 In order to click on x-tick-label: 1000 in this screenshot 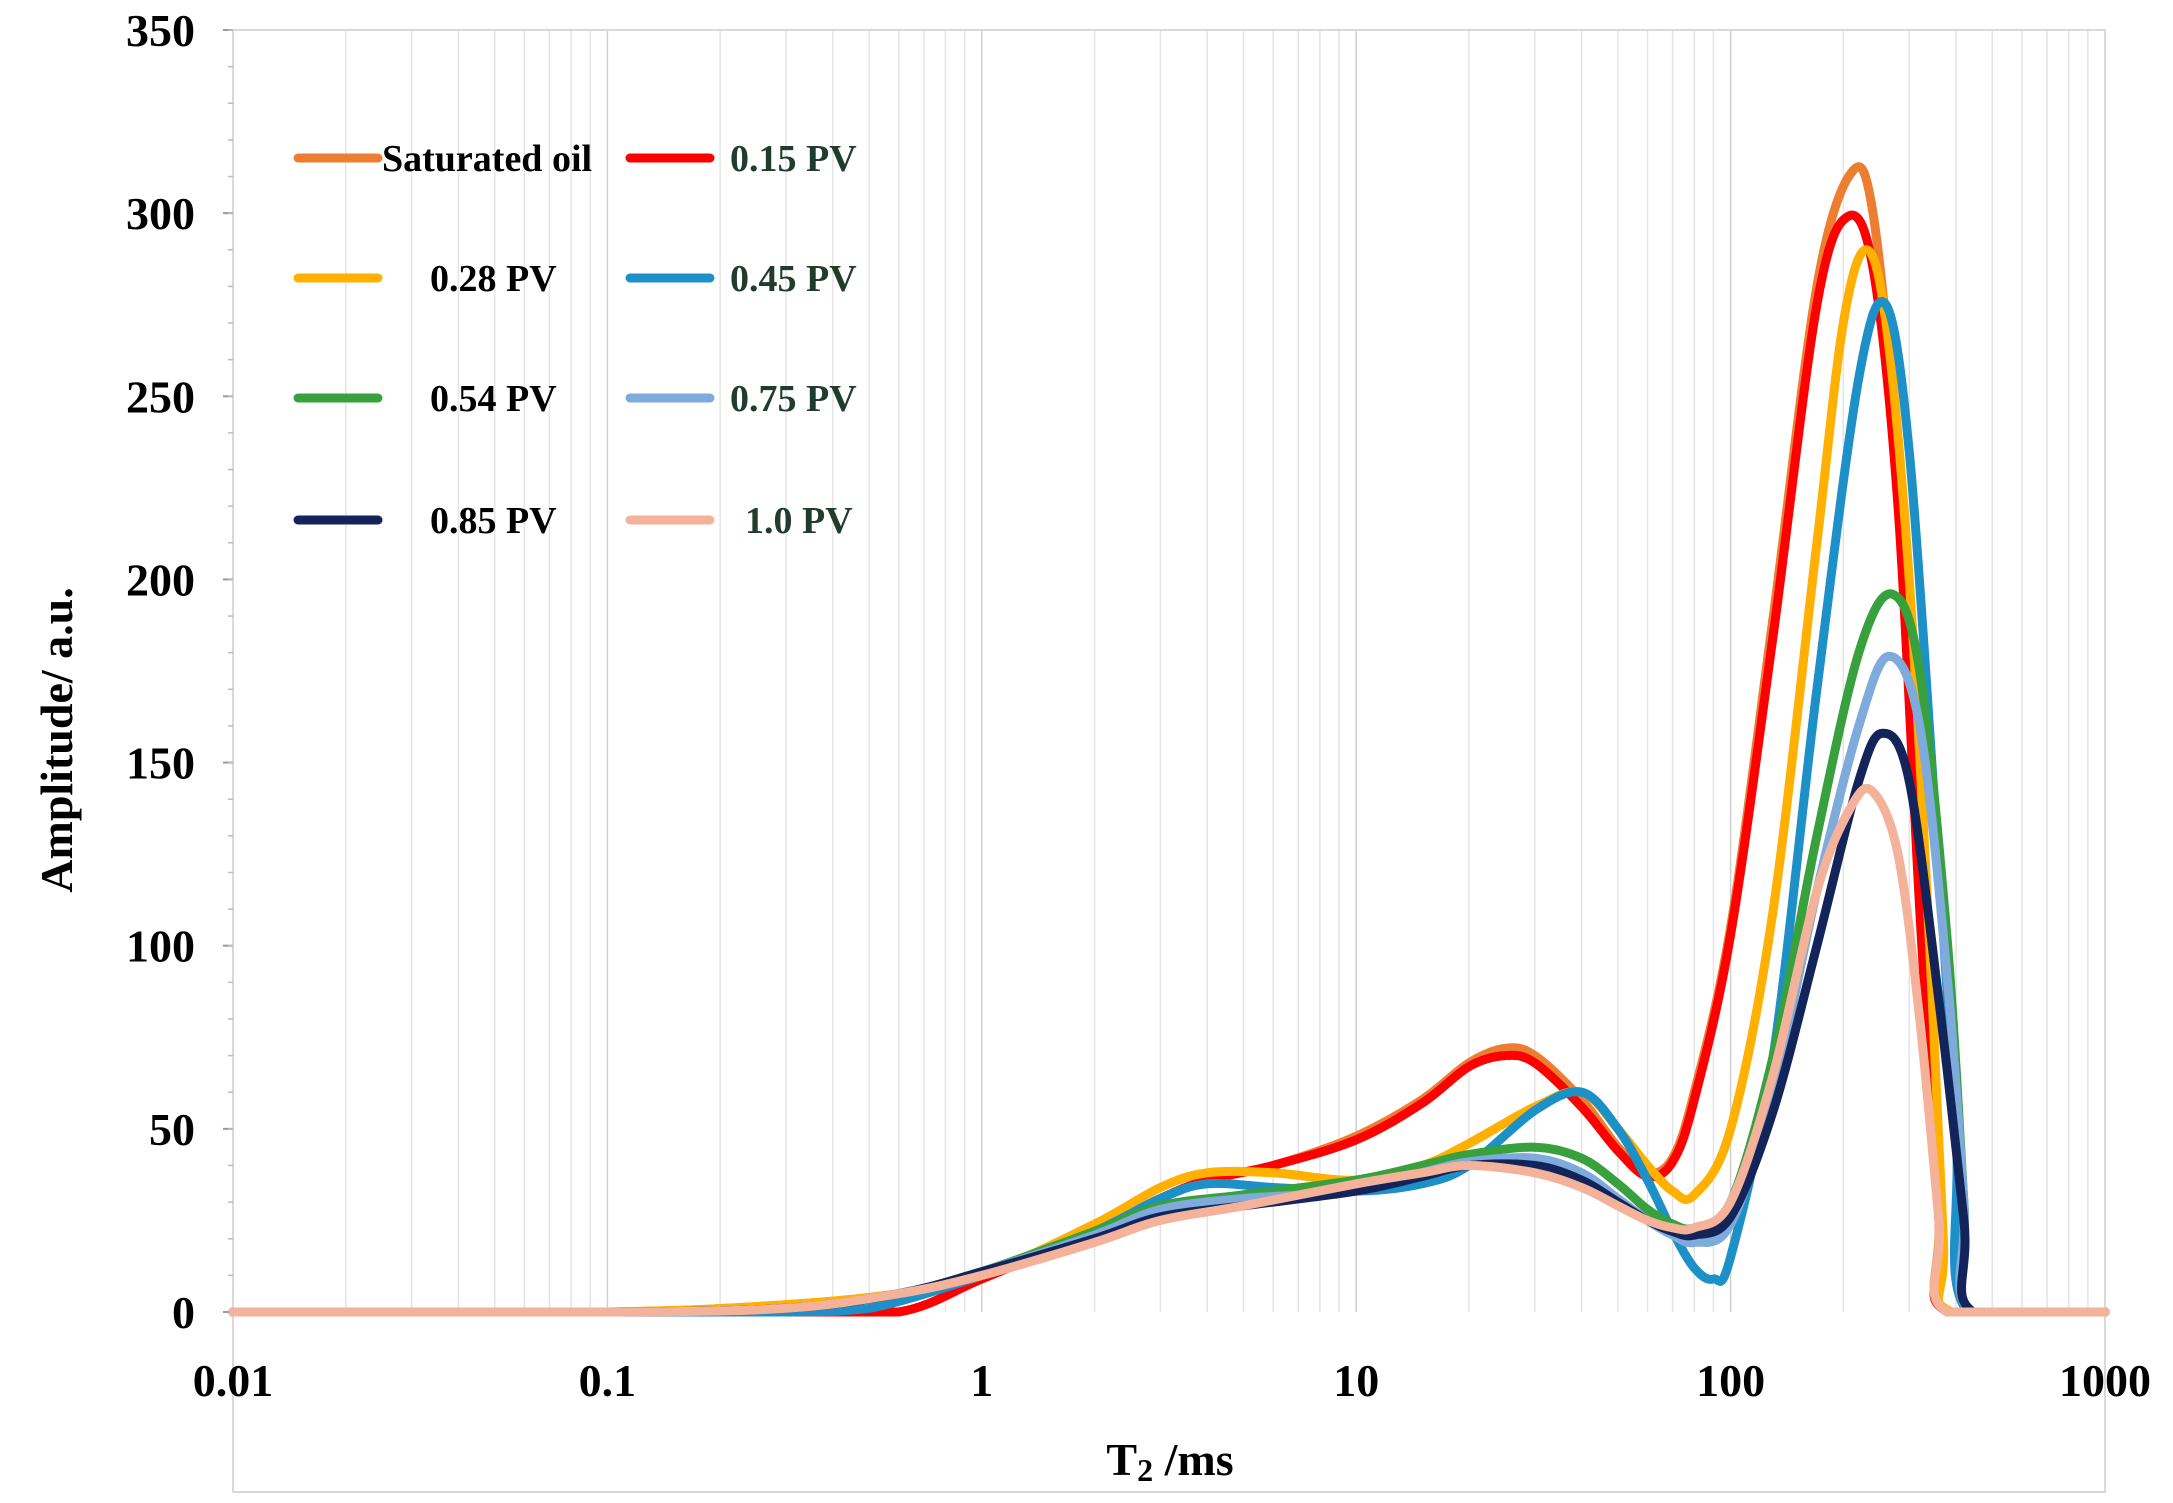, I will do `click(2105, 1380)`.